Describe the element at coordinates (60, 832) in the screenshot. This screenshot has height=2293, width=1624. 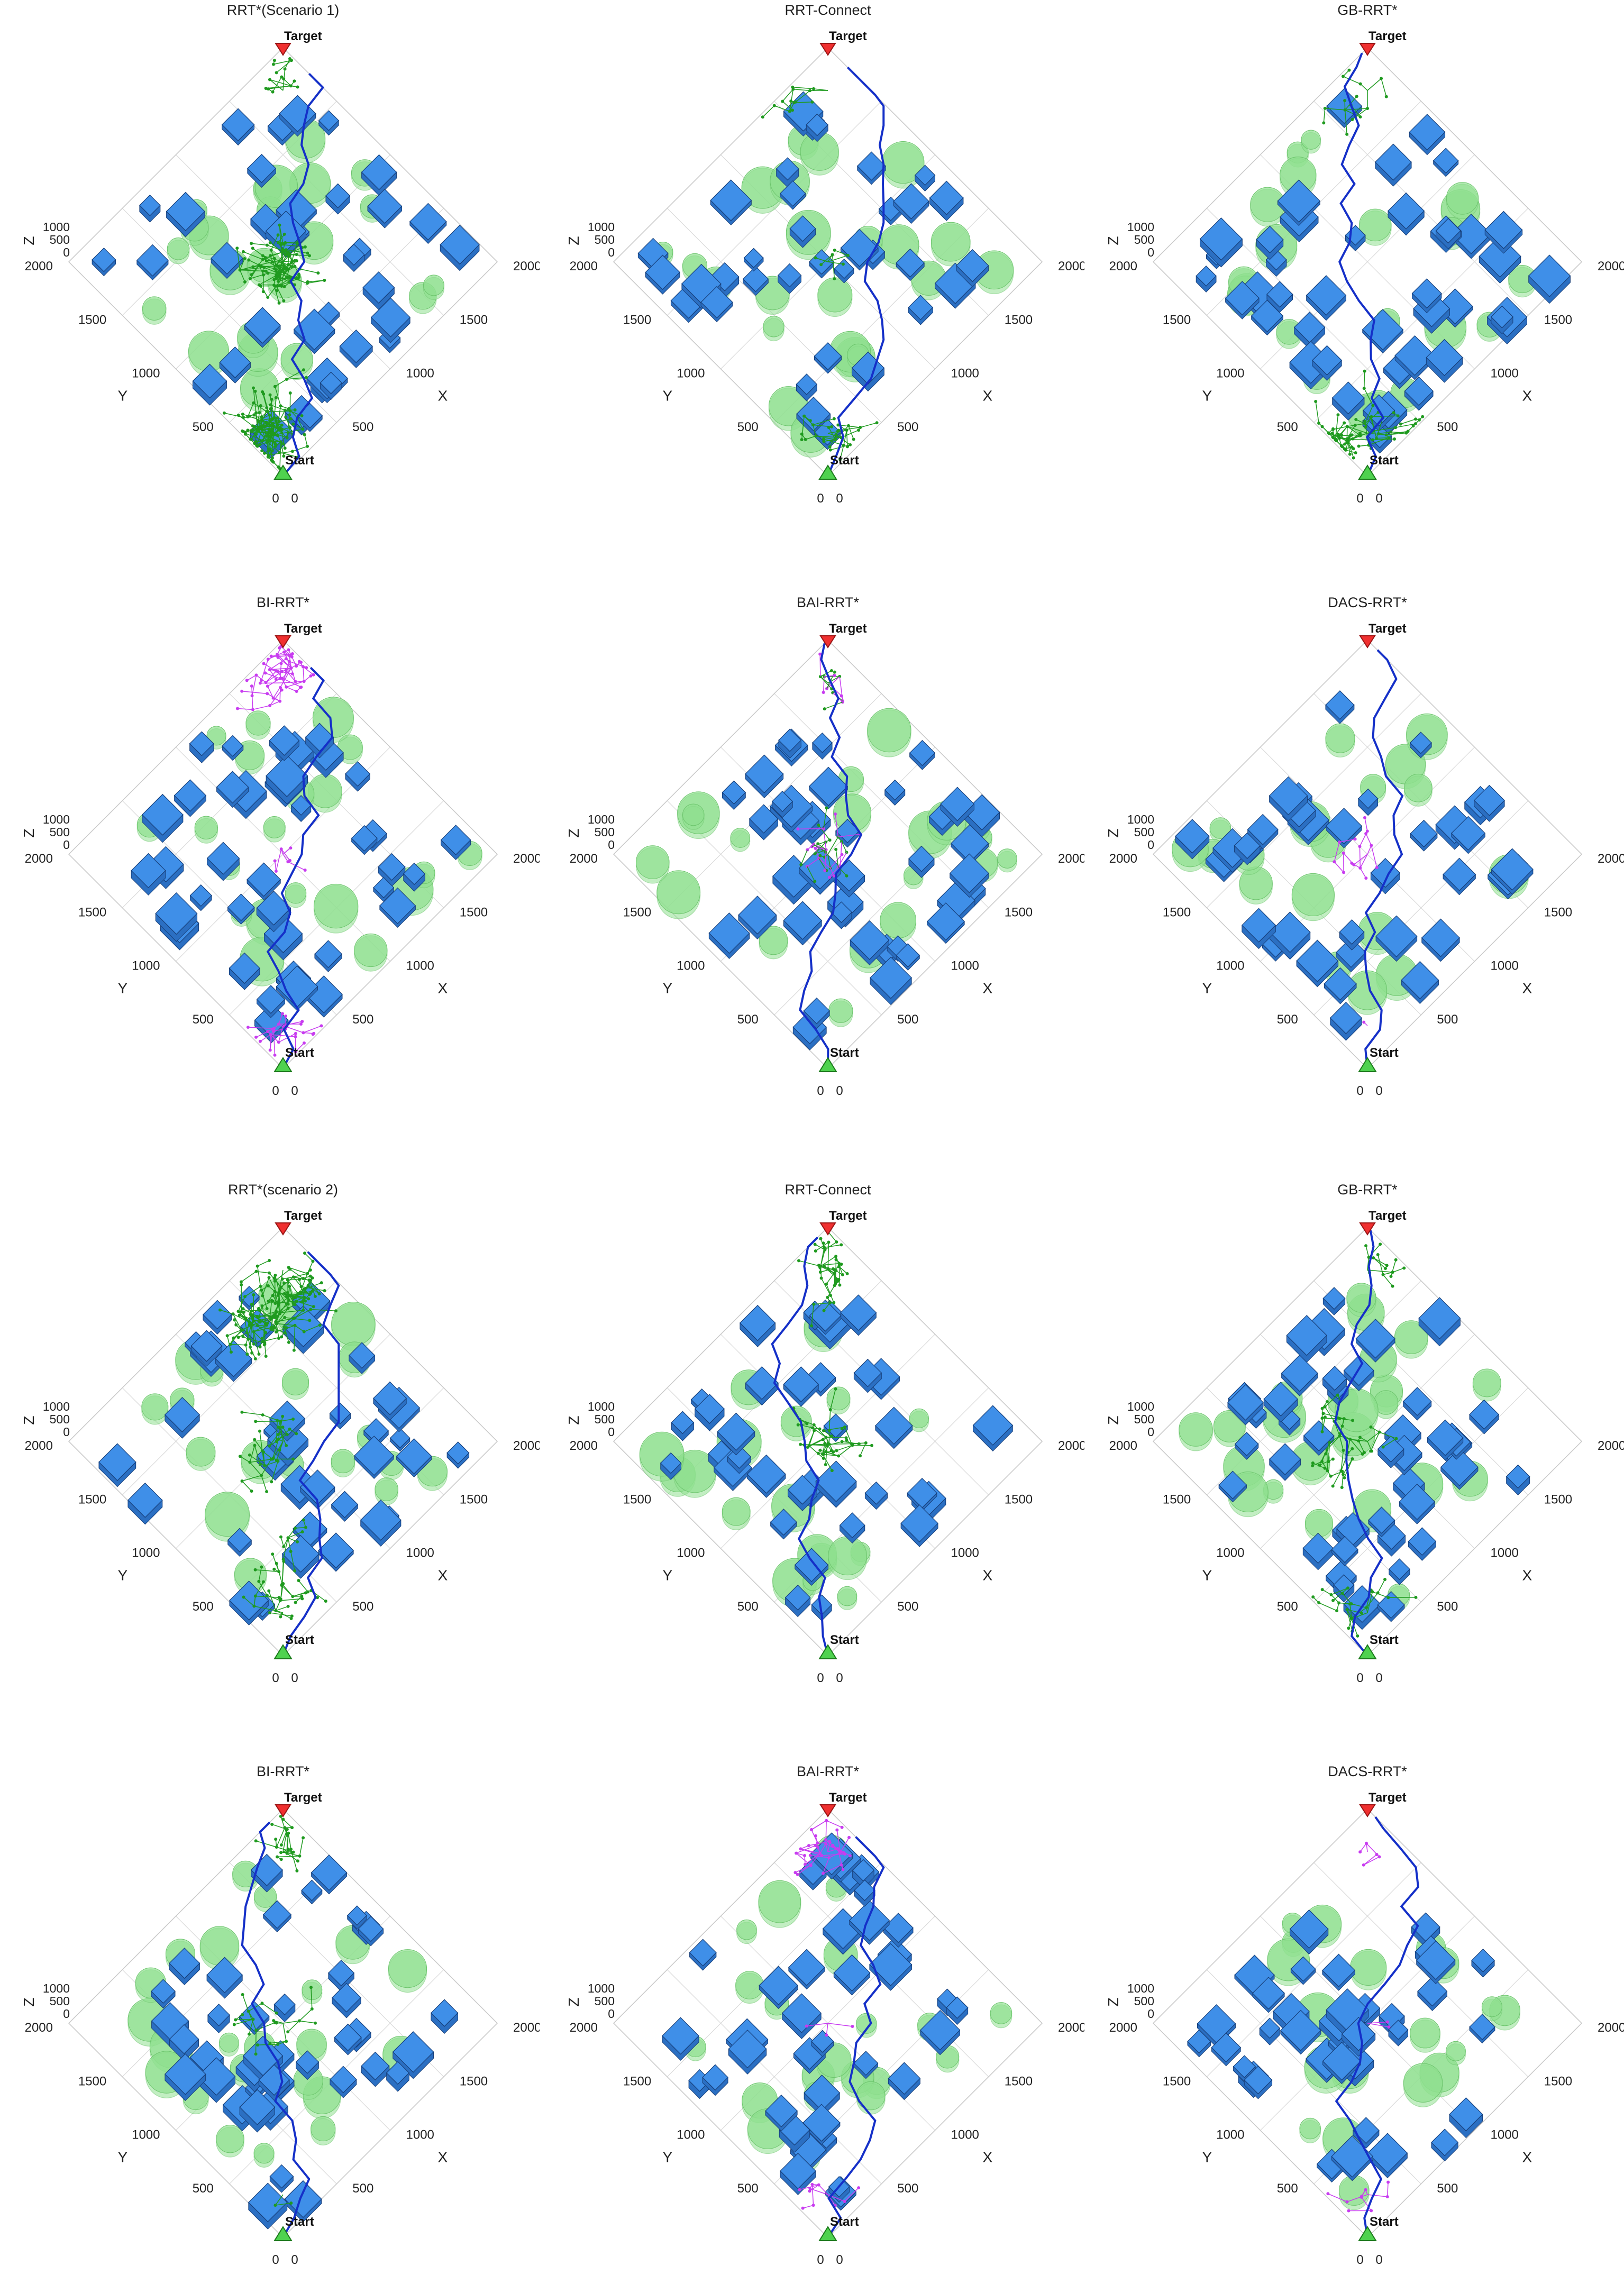
I see `z-tick-label: 500` at that location.